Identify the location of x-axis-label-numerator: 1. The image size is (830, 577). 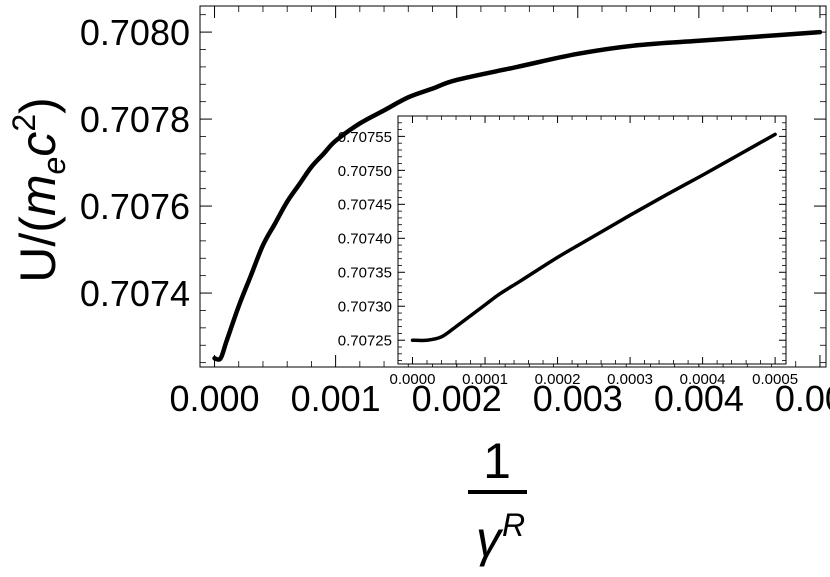
(497, 461).